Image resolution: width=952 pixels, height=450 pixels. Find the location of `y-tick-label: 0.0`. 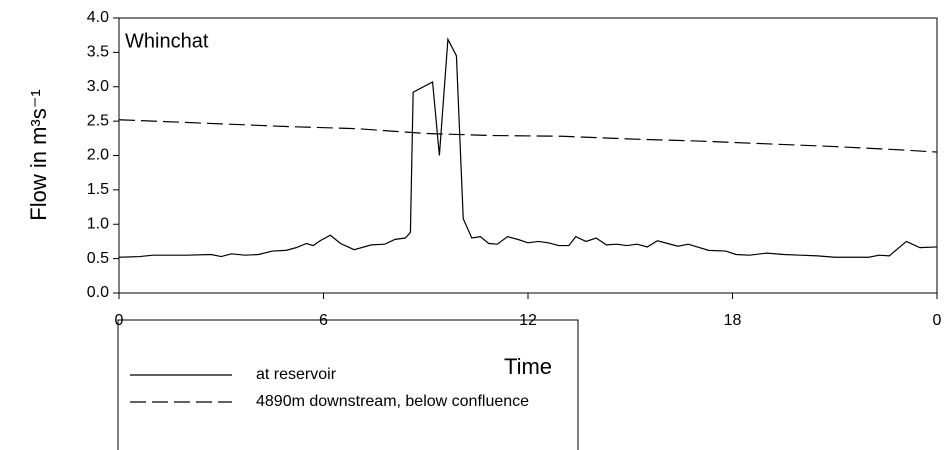

y-tick-label: 0.0 is located at coordinates (98, 292).